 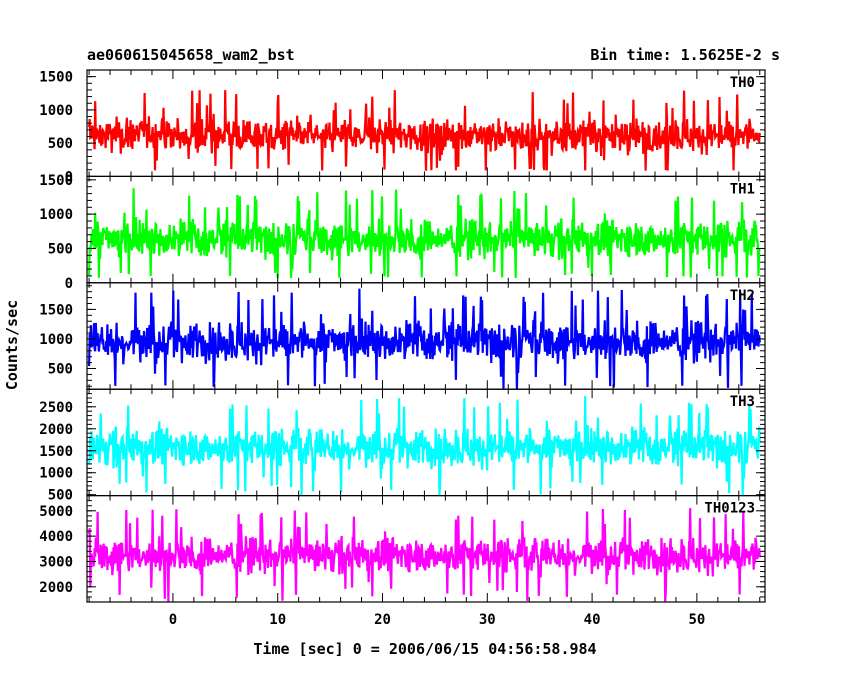 I want to click on panel-th3: 500 1000 1500 2000 2500 TH3, so click(x=402, y=446).